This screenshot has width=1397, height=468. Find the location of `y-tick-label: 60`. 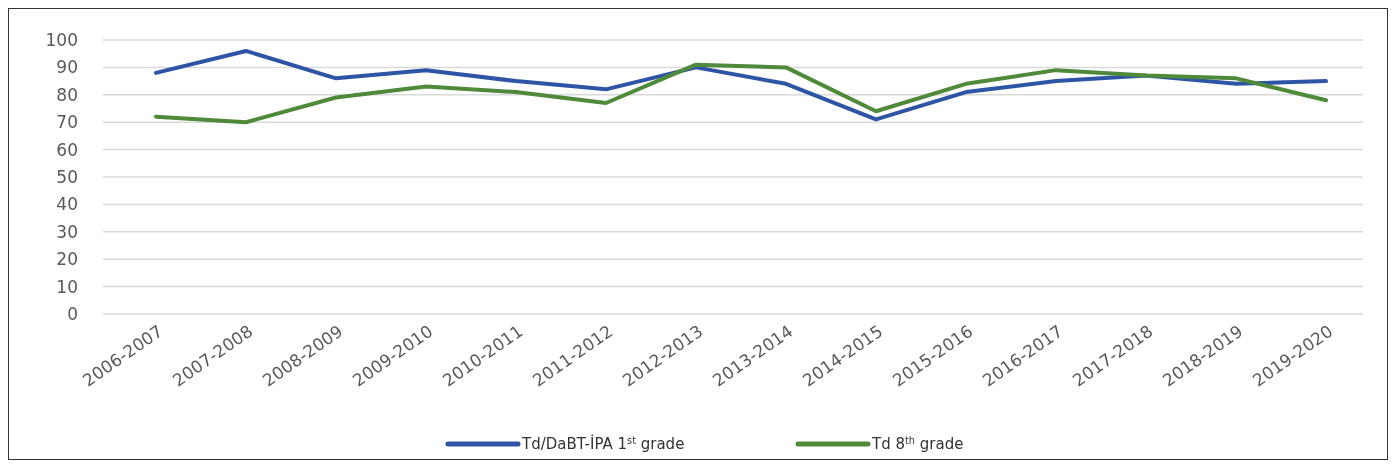

y-tick-label: 60 is located at coordinates (67, 149).